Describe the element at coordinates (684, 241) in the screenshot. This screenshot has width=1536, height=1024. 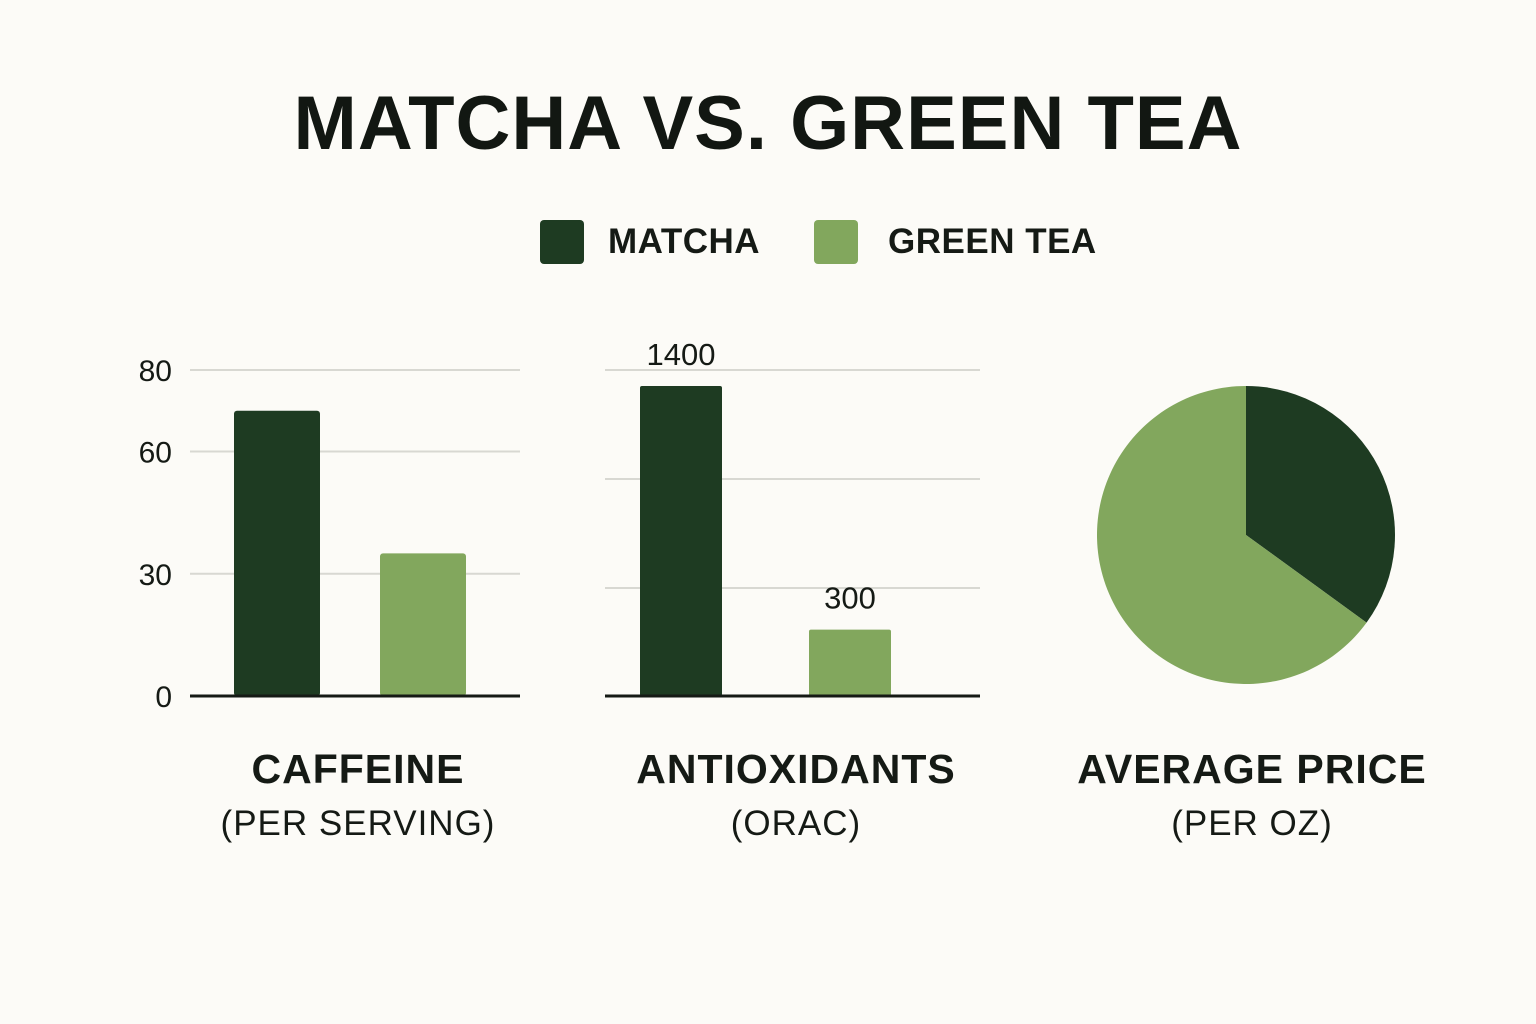
I see `legend-label-matcha: MATCHA` at that location.